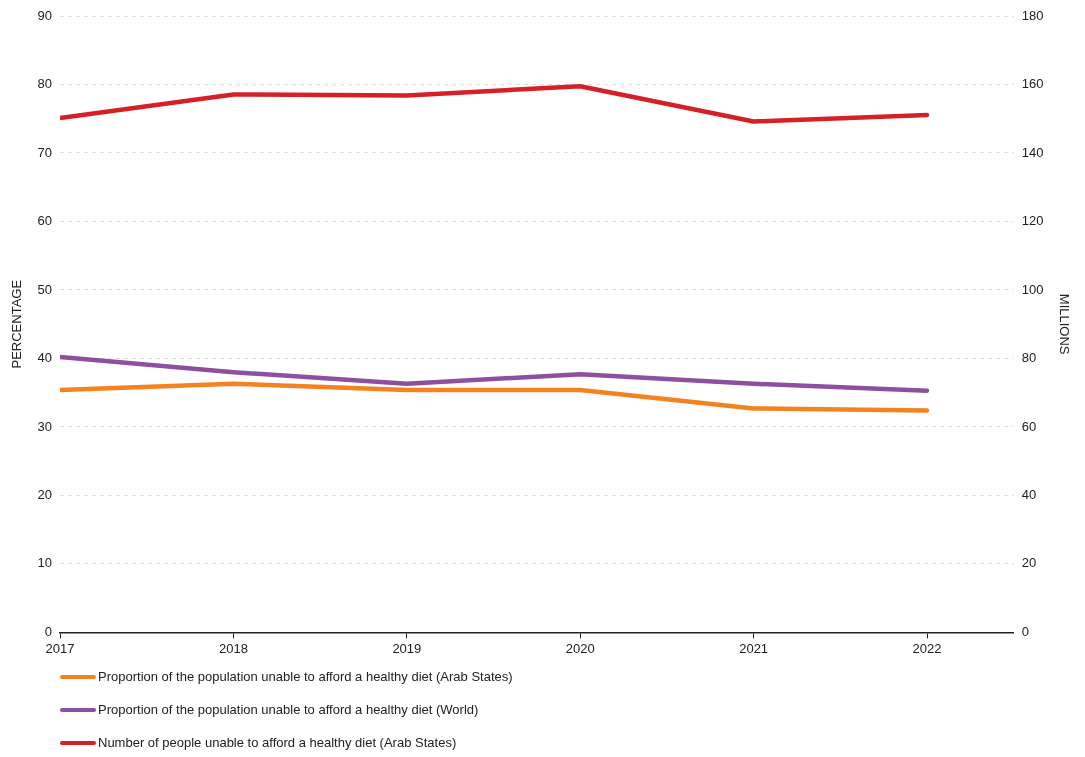  What do you see at coordinates (45, 563) in the screenshot?
I see `y-tick-label: 10` at bounding box center [45, 563].